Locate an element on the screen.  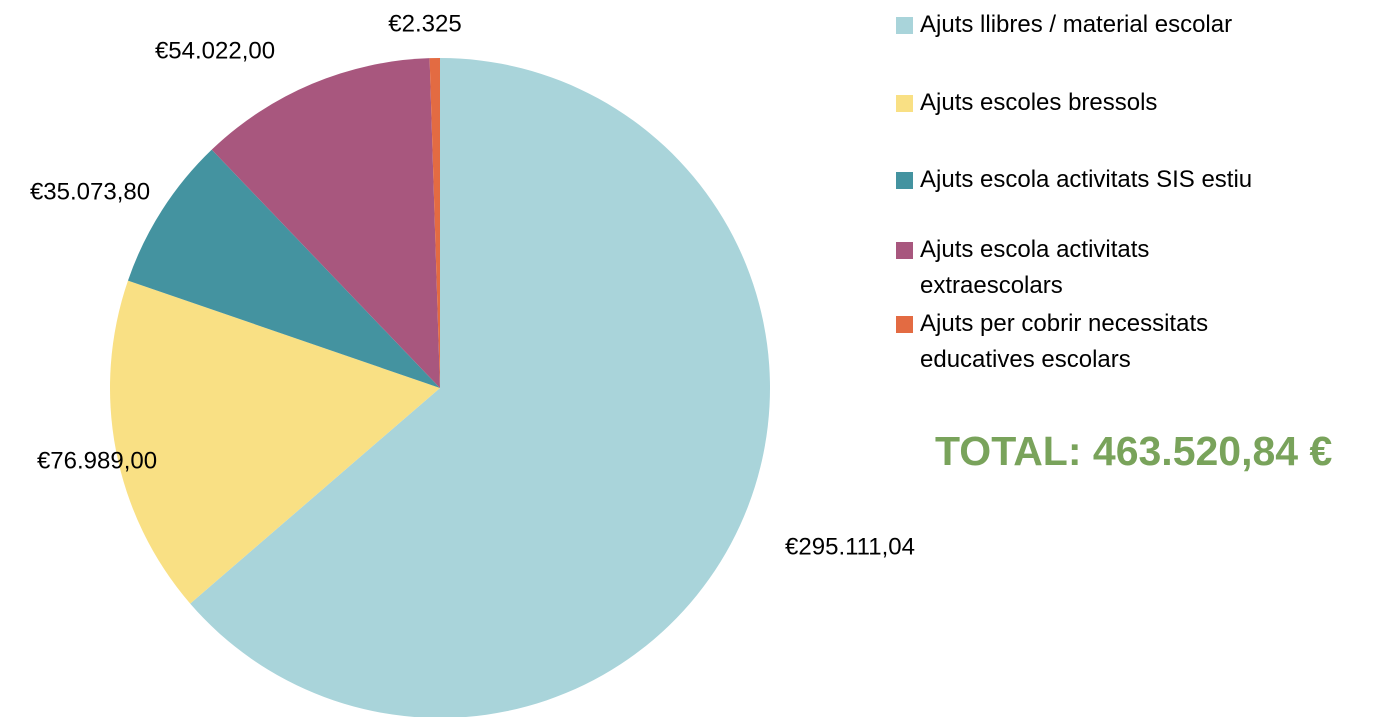
total-annotation: TOTAL: 463.520,84 € is located at coordinates (1134, 451).